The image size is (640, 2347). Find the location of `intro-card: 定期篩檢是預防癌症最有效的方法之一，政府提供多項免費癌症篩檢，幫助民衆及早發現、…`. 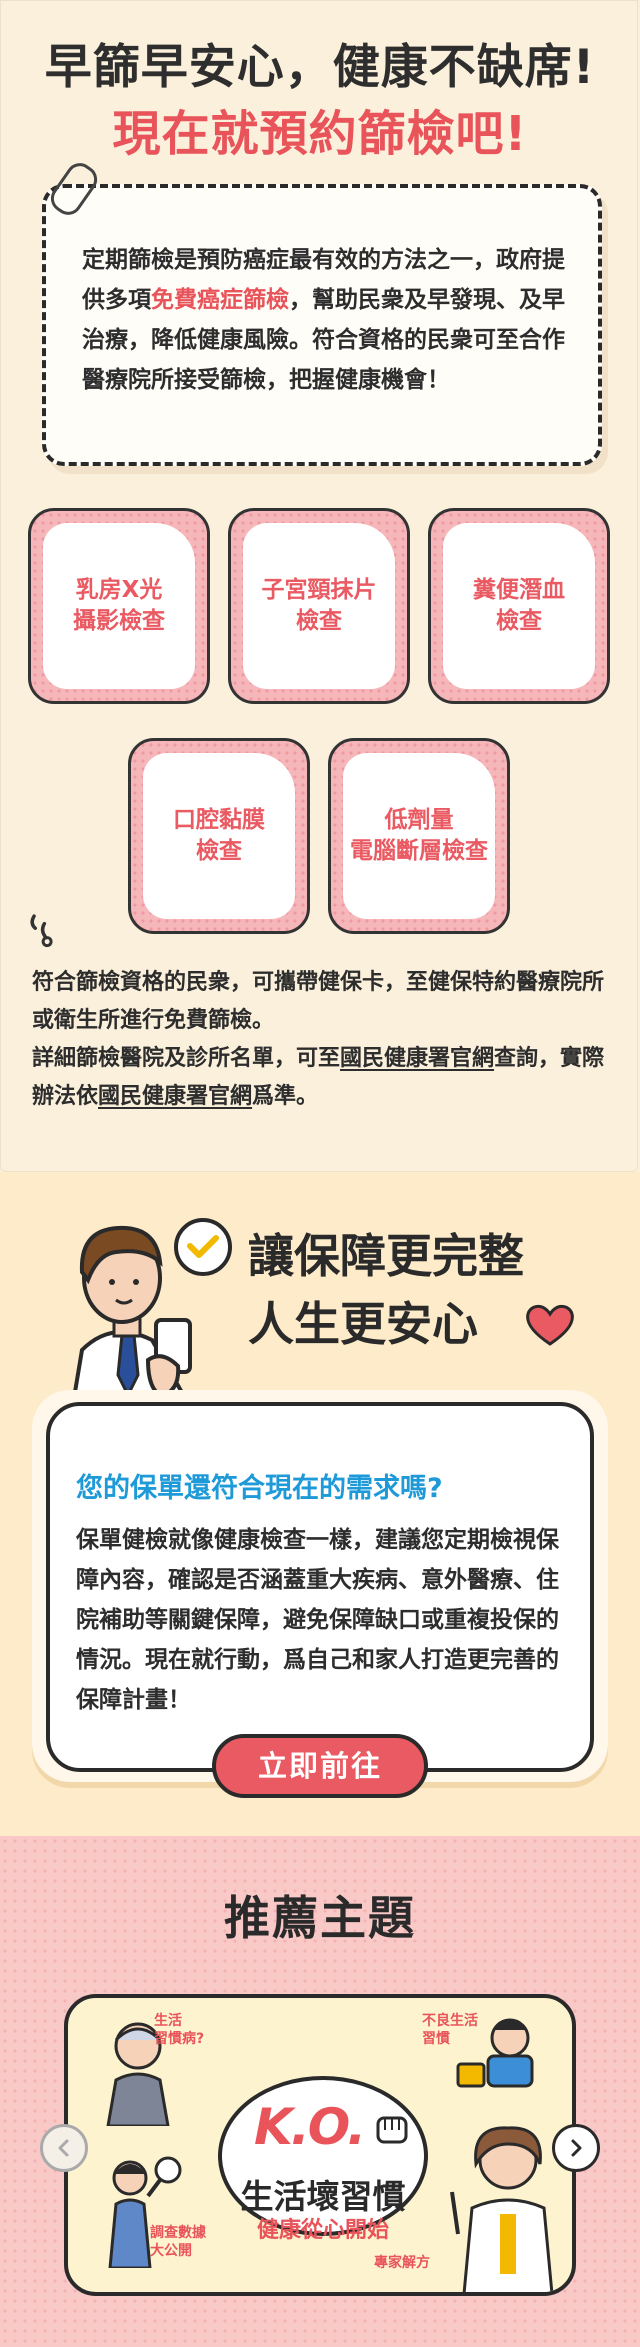

intro-card: 定期篩檢是預防癌症最有效的方法之一，政府提供多項免費癌症篩檢，幫助民衆及早發現、… is located at coordinates (322, 325).